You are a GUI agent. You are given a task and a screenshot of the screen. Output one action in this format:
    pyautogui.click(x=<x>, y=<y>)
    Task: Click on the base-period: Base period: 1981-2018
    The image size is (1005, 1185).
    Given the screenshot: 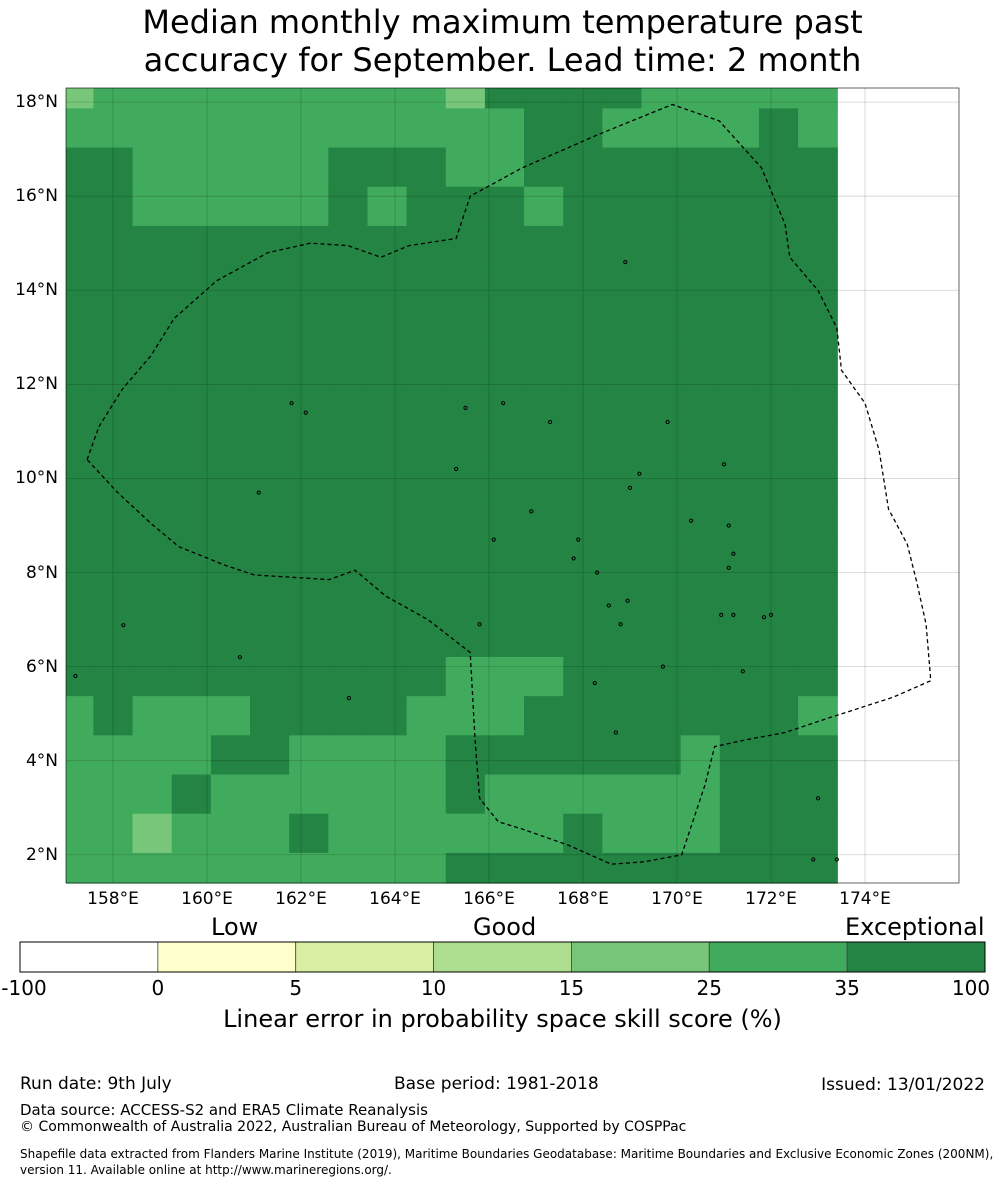 What is the action you would take?
    pyautogui.click(x=496, y=1084)
    